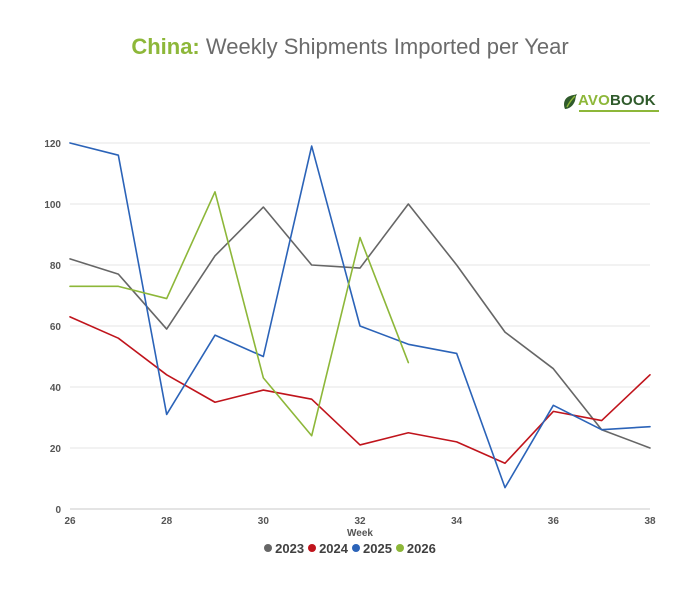 This screenshot has height=593, width=700. What do you see at coordinates (650, 521) in the screenshot?
I see `x-tick-label: 38` at bounding box center [650, 521].